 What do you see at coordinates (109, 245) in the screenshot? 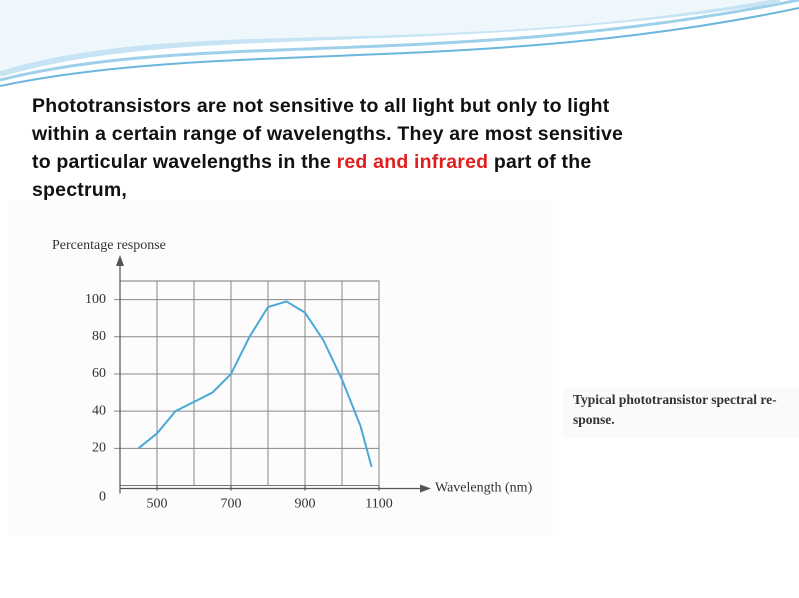
I see `y-axis-label: Percentage response` at bounding box center [109, 245].